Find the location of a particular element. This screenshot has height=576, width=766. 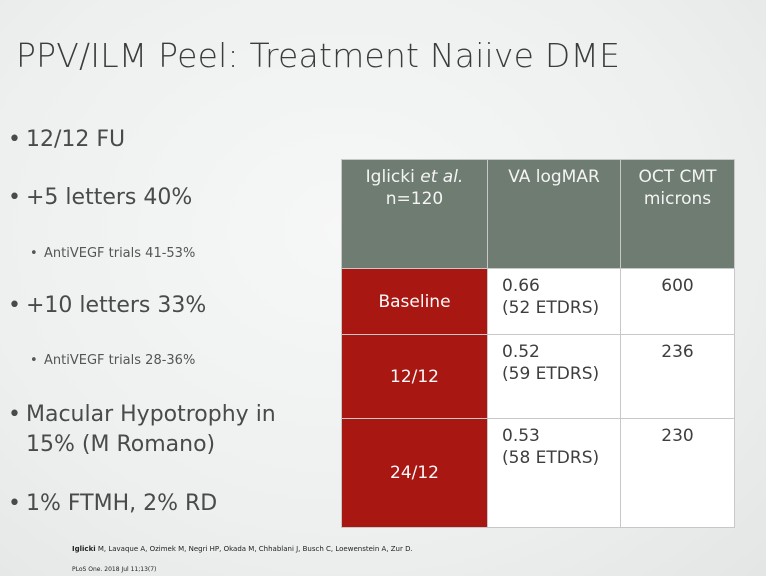

table-row: 12/12 0.52 (59 ETDRS) 236 is located at coordinates (538, 376).